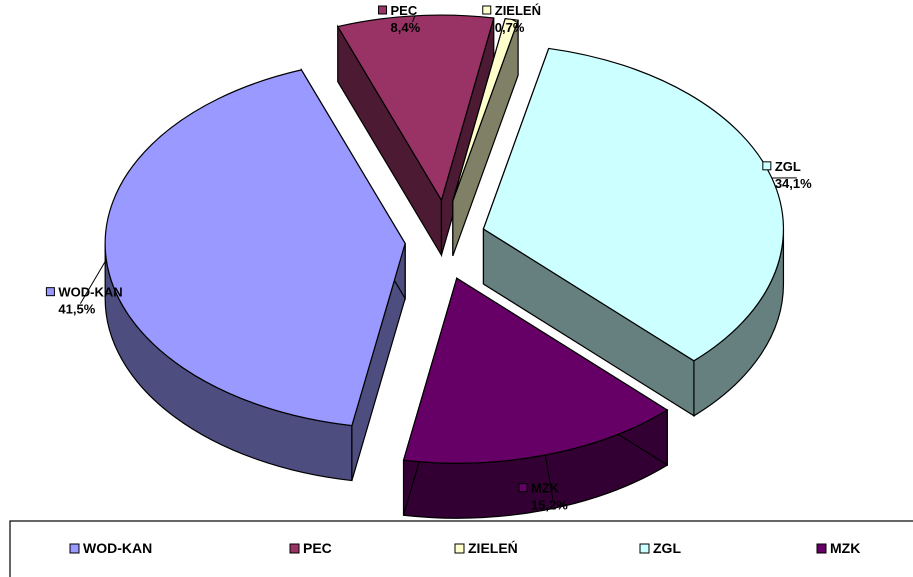 The width and height of the screenshot is (913, 577). Describe the element at coordinates (793, 183) in the screenshot. I see `data-label-value-zgl: 34,1%` at that location.